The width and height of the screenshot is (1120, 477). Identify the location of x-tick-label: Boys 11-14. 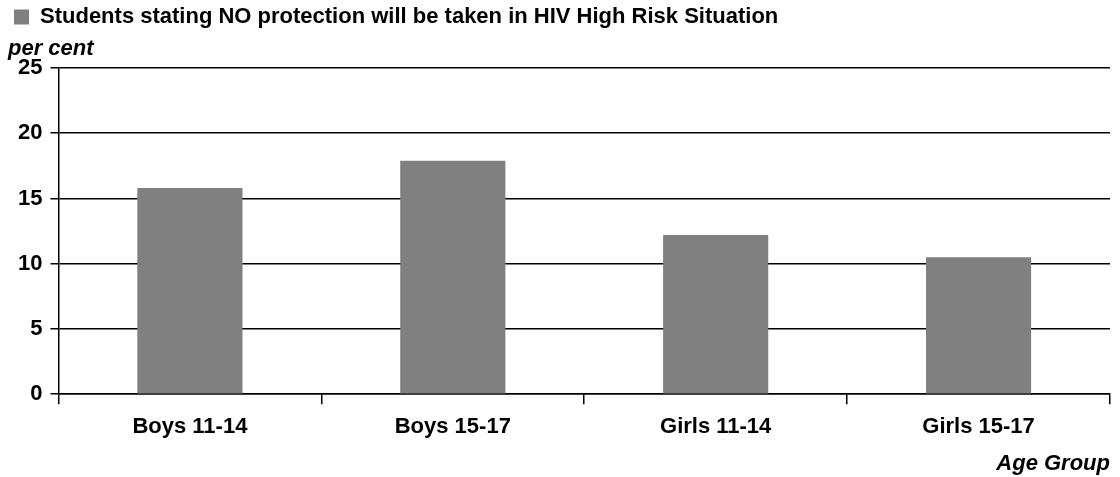
(190, 426).